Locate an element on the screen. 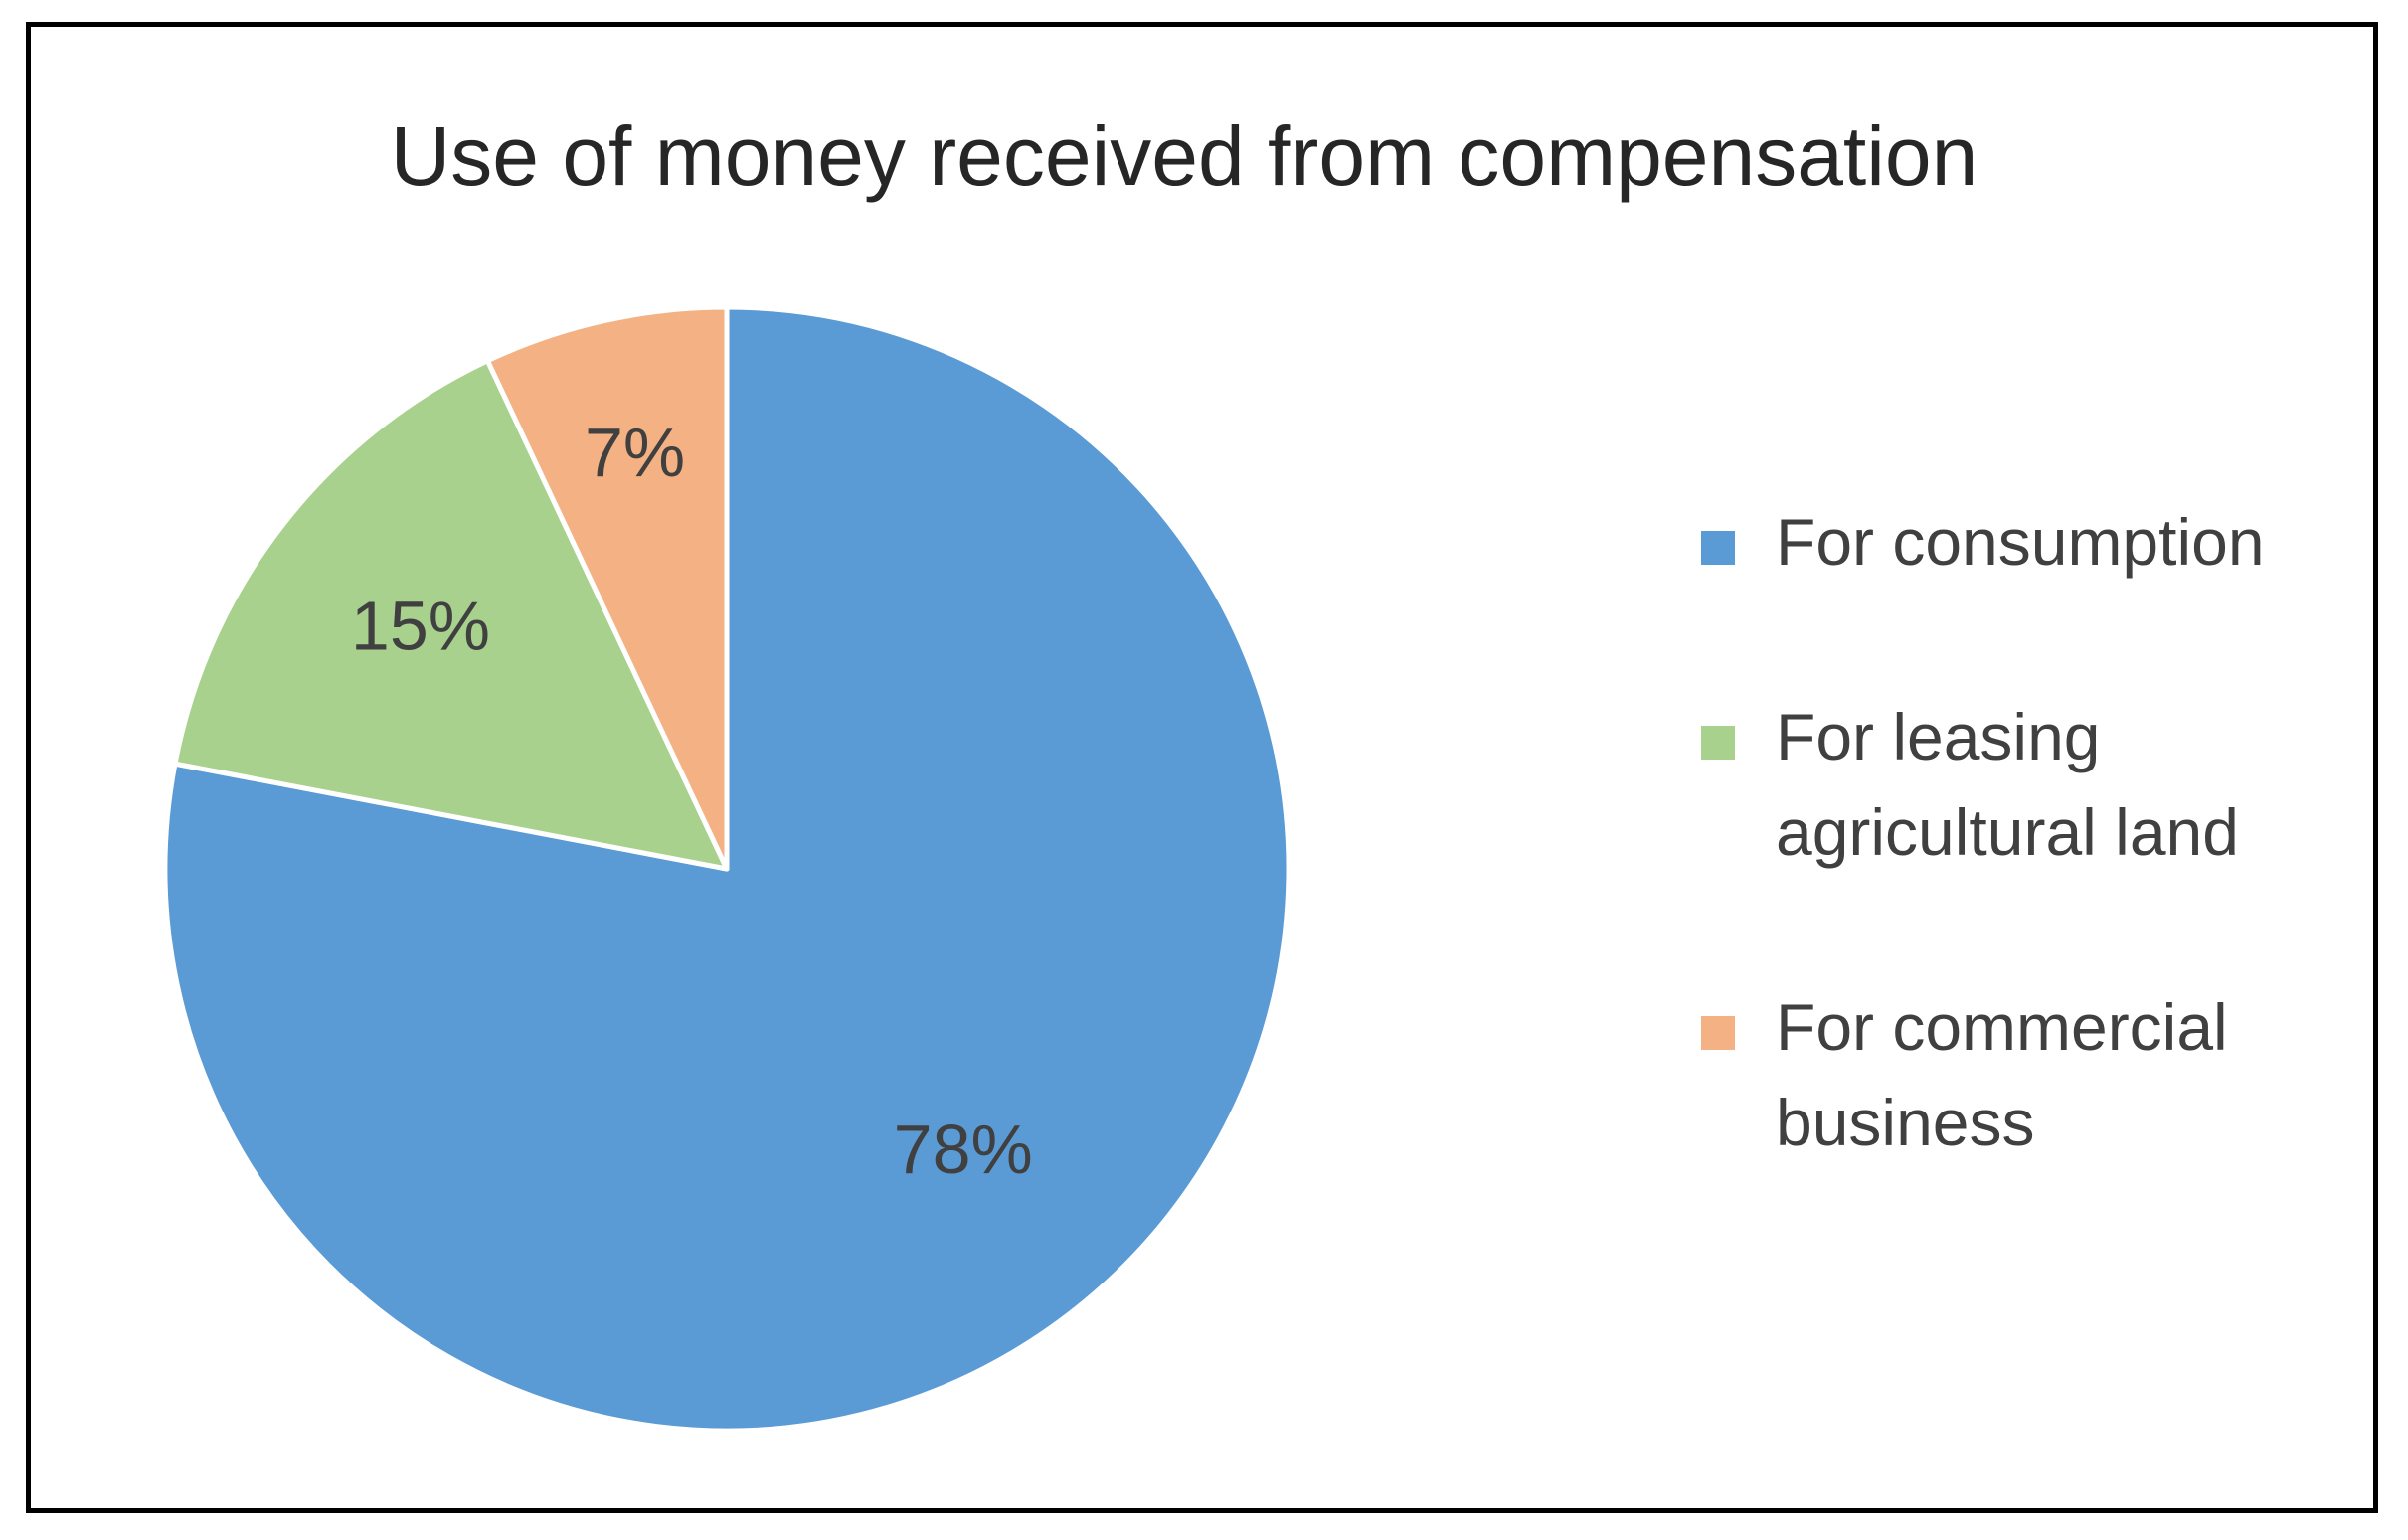 The width and height of the screenshot is (2408, 1540). legend-item-commercial: For commercial business is located at coordinates (2019, 1074).